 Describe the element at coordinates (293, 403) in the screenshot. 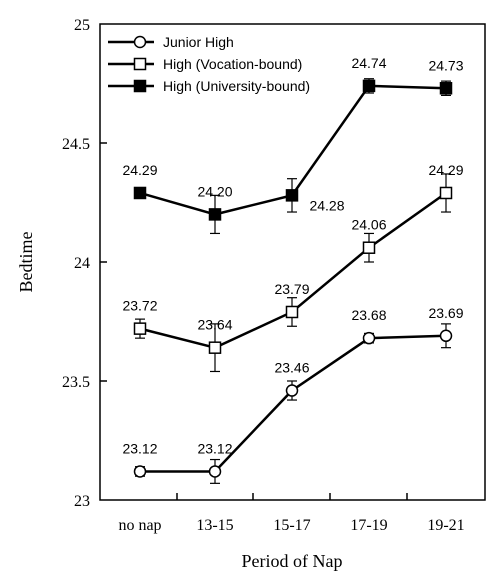

I see `series-line` at that location.